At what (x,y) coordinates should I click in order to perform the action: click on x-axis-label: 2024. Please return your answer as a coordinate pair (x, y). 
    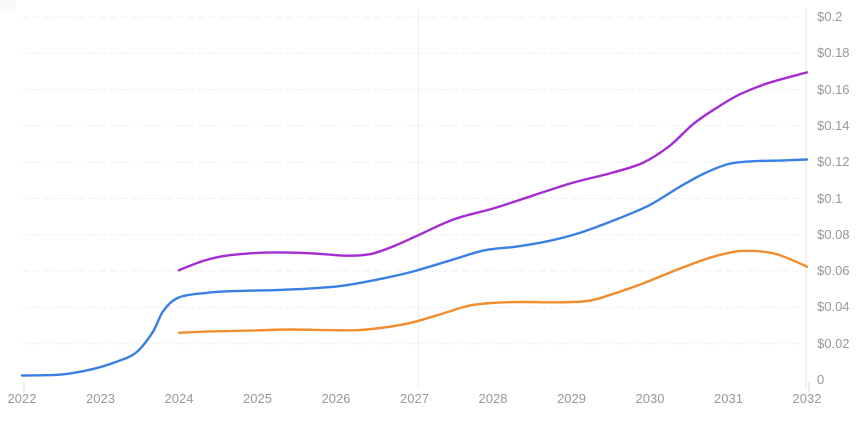
    Looking at the image, I should click on (179, 398).